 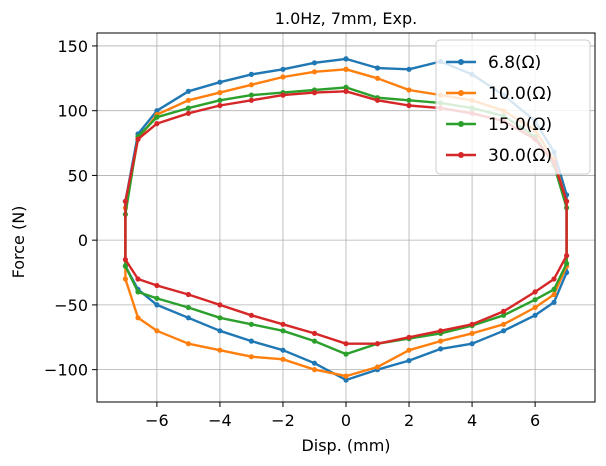 What do you see at coordinates (83, 240) in the screenshot?
I see `y-tick-label: 0` at bounding box center [83, 240].